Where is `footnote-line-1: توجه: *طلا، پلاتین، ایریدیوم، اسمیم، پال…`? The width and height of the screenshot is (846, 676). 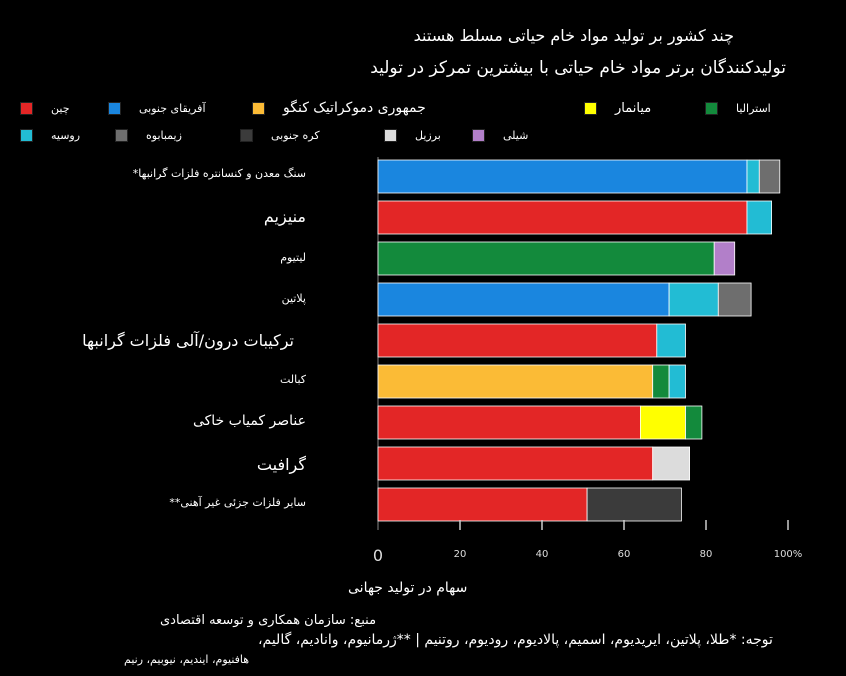 footnote-line-1: توجه: *طلا، پلاتین، ایریدیوم، اسمیم، پال… is located at coordinates (515, 640).